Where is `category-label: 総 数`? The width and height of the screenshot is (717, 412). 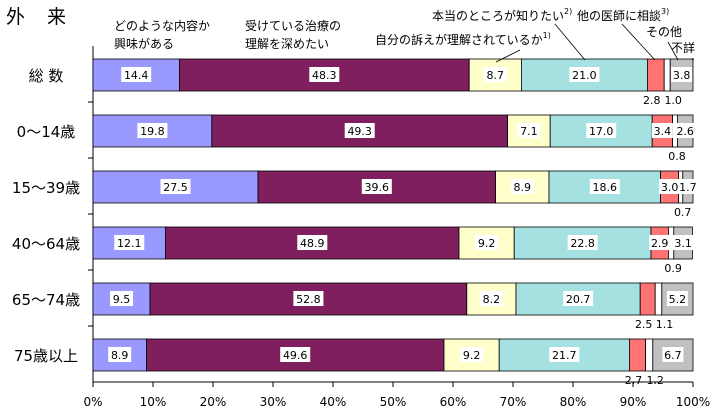
category-label: 総 数 is located at coordinates (46, 76).